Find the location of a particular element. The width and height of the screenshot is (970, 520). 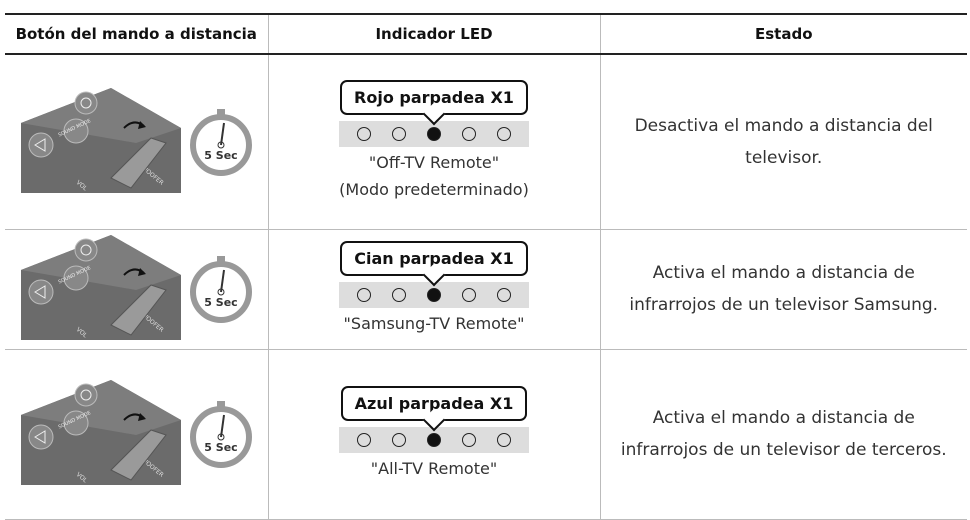

note-text: (Modo predeterminado) is located at coordinates (434, 190).